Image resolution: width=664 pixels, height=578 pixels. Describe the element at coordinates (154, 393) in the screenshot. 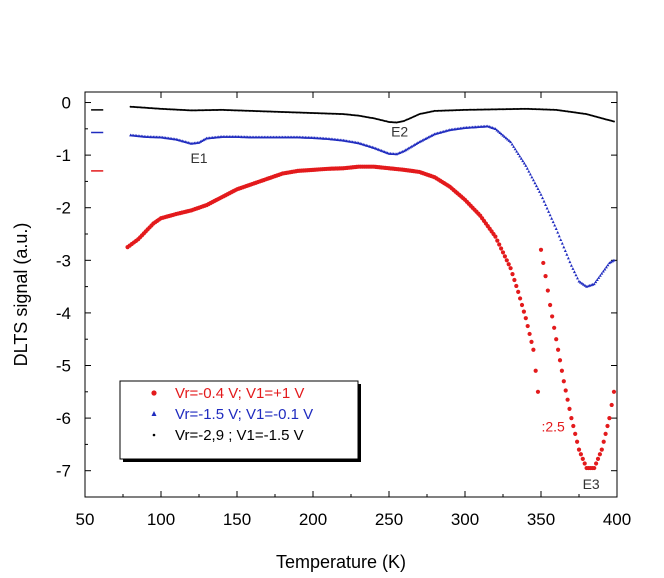

I see `legend-marker` at that location.